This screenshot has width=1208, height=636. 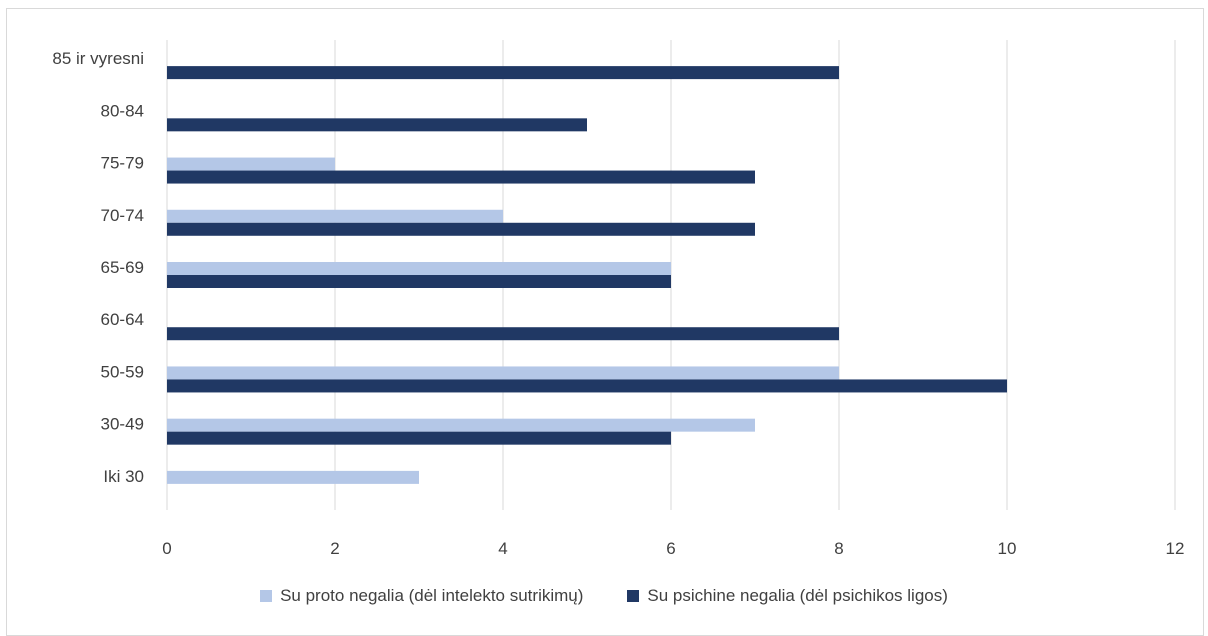 I want to click on x-tick-label: 0, so click(x=166, y=548).